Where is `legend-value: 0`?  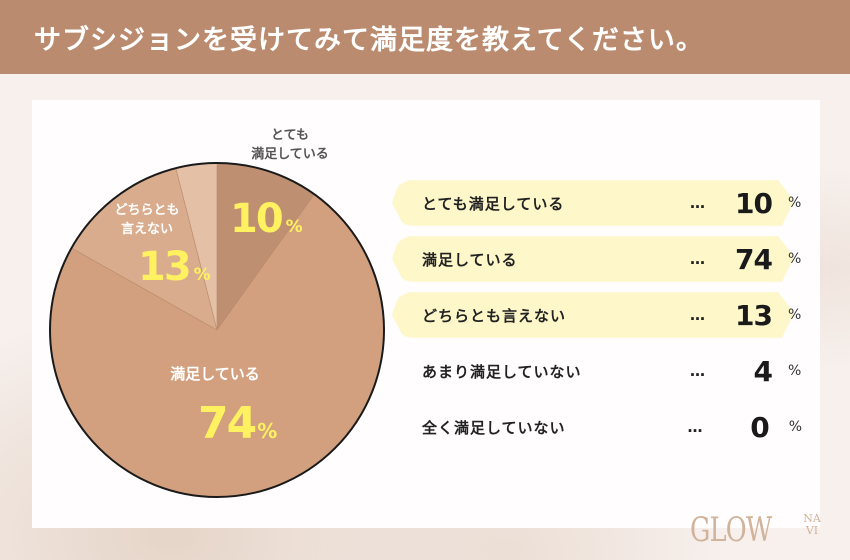 legend-value: 0 is located at coordinates (759, 427).